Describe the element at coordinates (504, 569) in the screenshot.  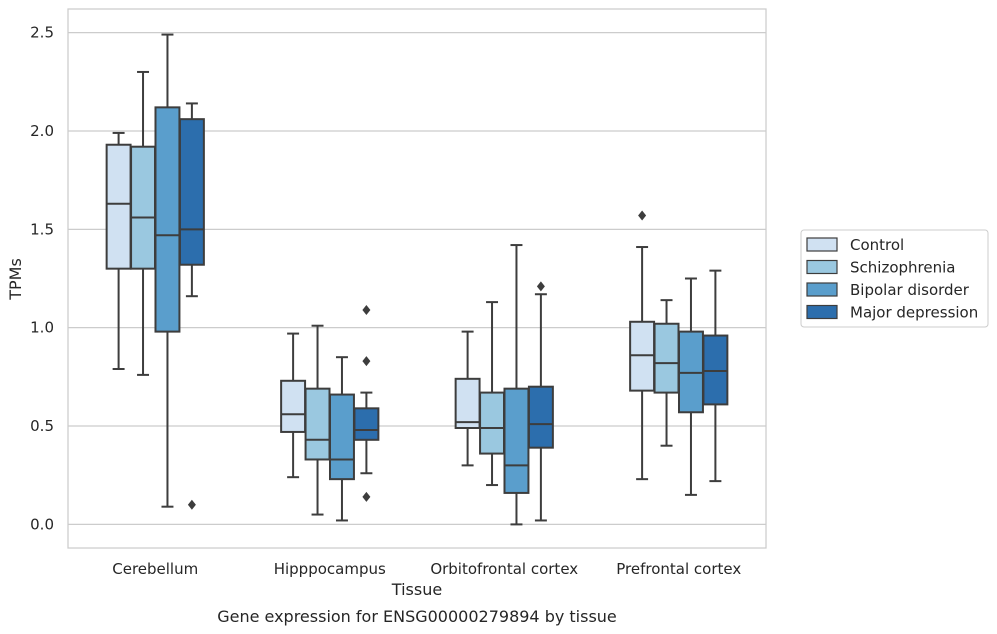
I see `x-tick-label: Orbitofrontal cortex` at that location.